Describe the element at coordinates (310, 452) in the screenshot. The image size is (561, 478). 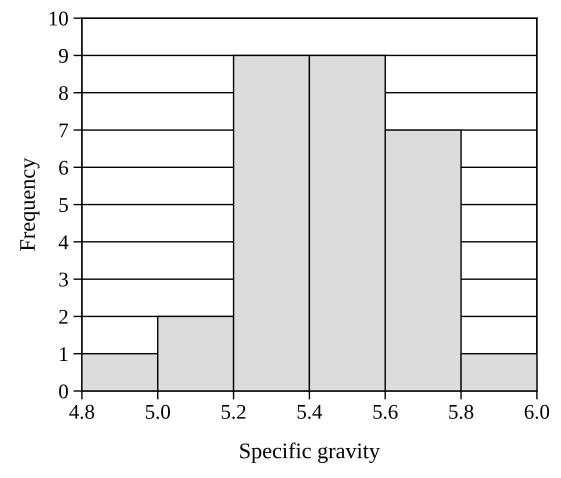
I see `x-axis-title: Specific gravity` at that location.